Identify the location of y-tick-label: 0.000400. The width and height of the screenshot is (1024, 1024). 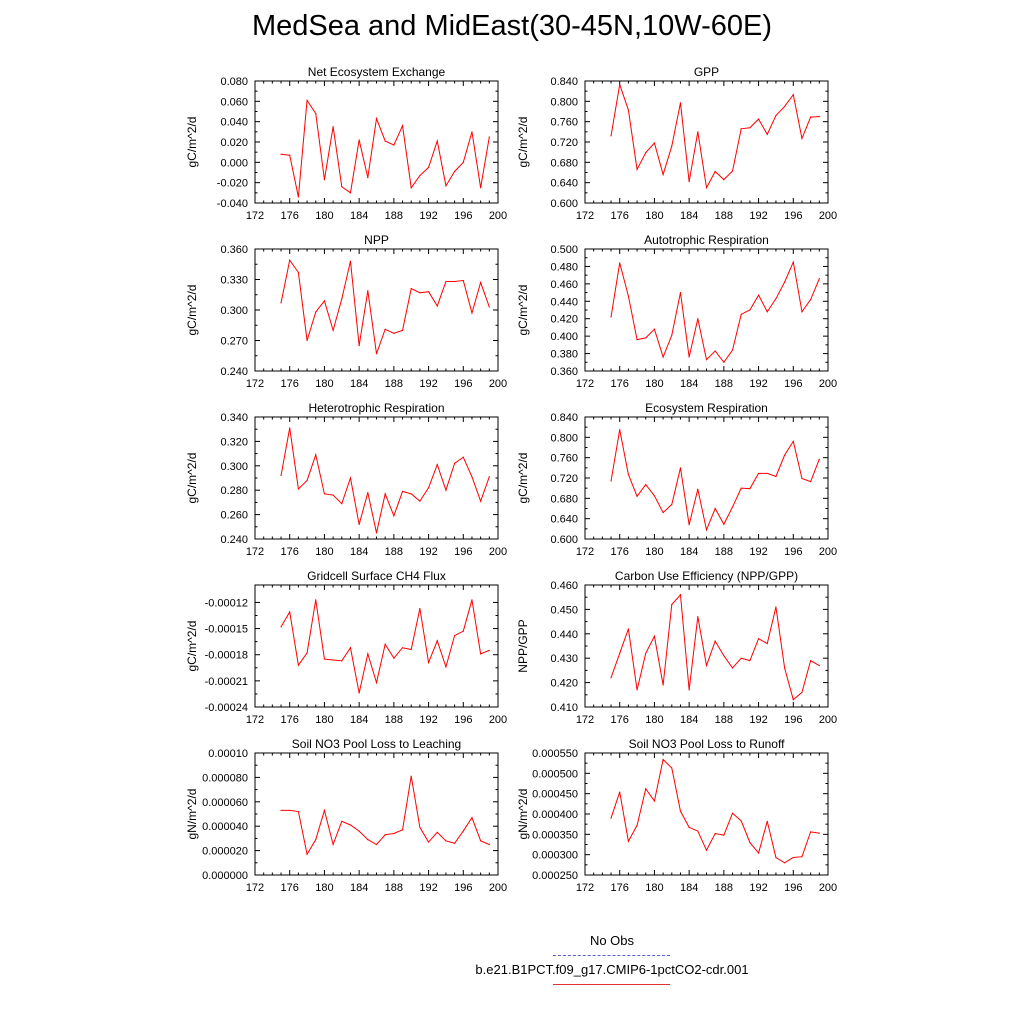
(555, 815).